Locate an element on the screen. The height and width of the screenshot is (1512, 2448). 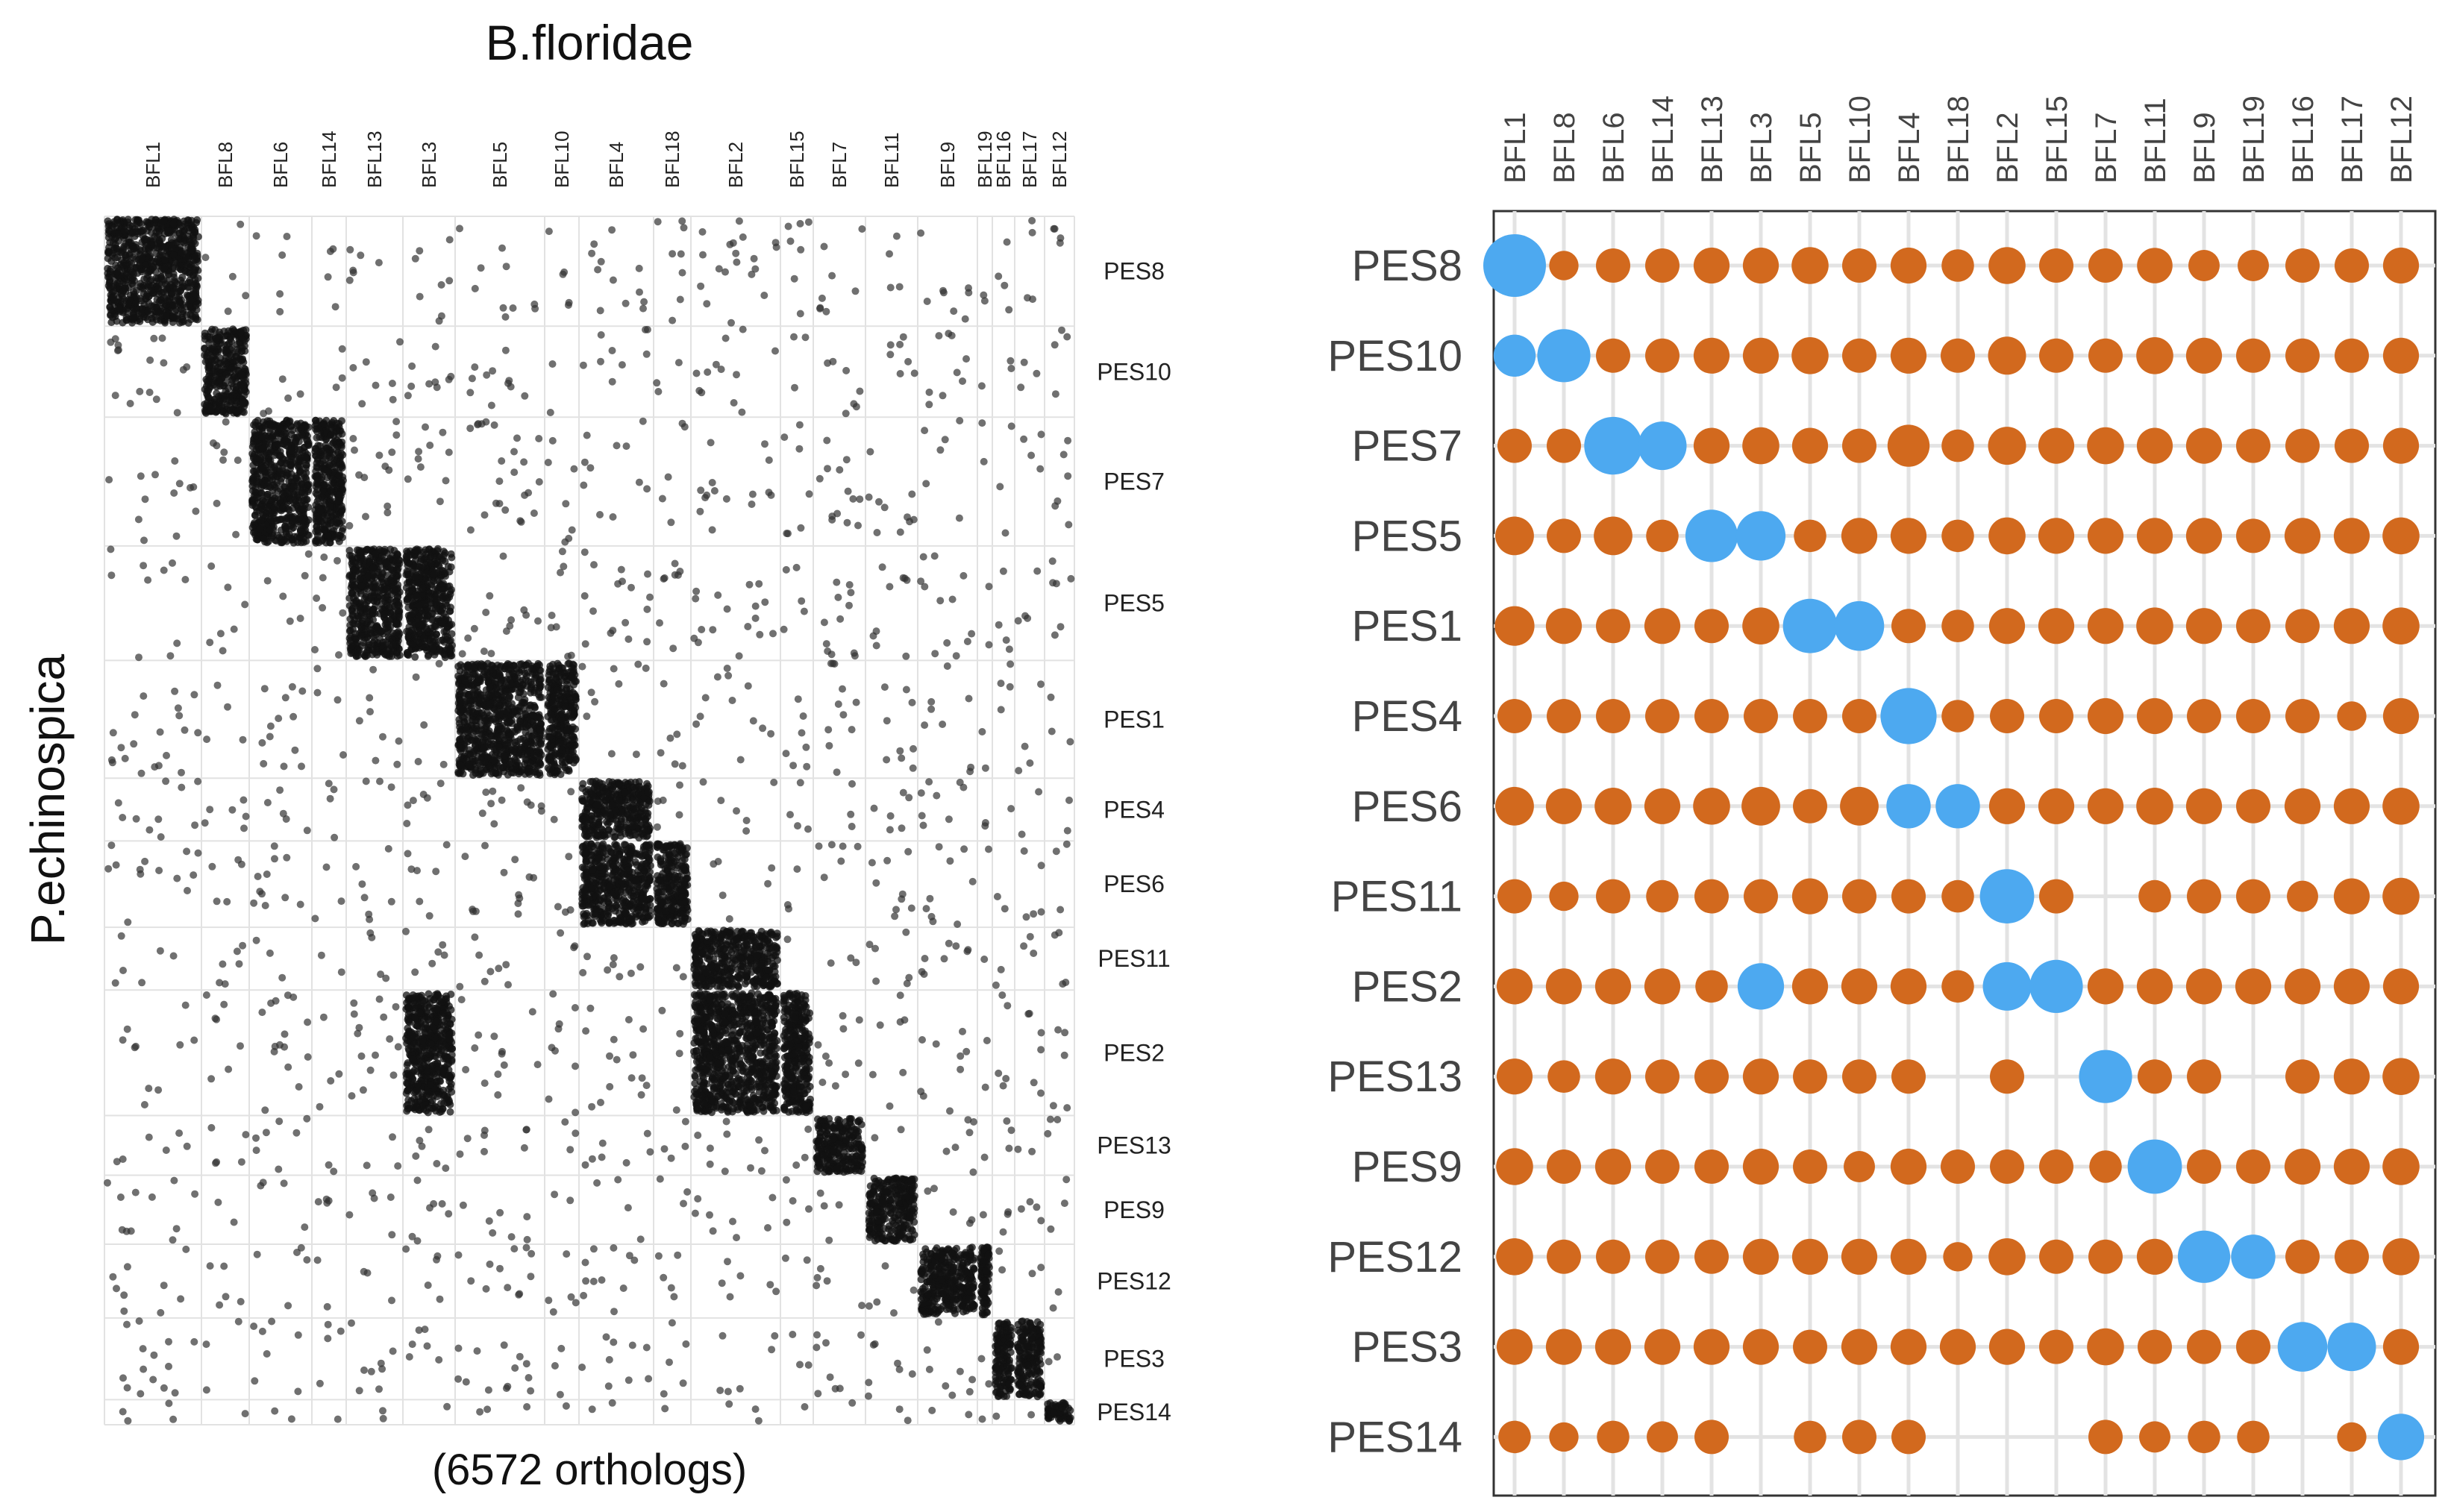
sparse-cell-PES8-BFL3 is located at coordinates (432, 280).